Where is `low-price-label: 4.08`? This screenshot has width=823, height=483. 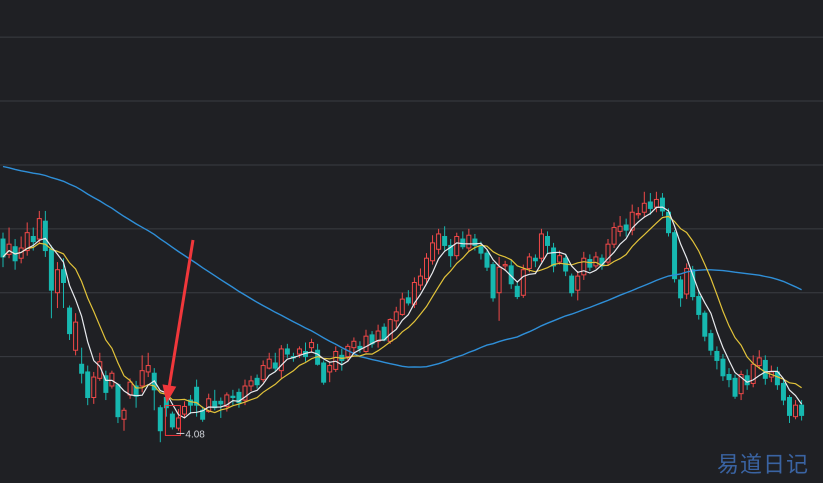
low-price-label: 4.08 is located at coordinates (195, 434).